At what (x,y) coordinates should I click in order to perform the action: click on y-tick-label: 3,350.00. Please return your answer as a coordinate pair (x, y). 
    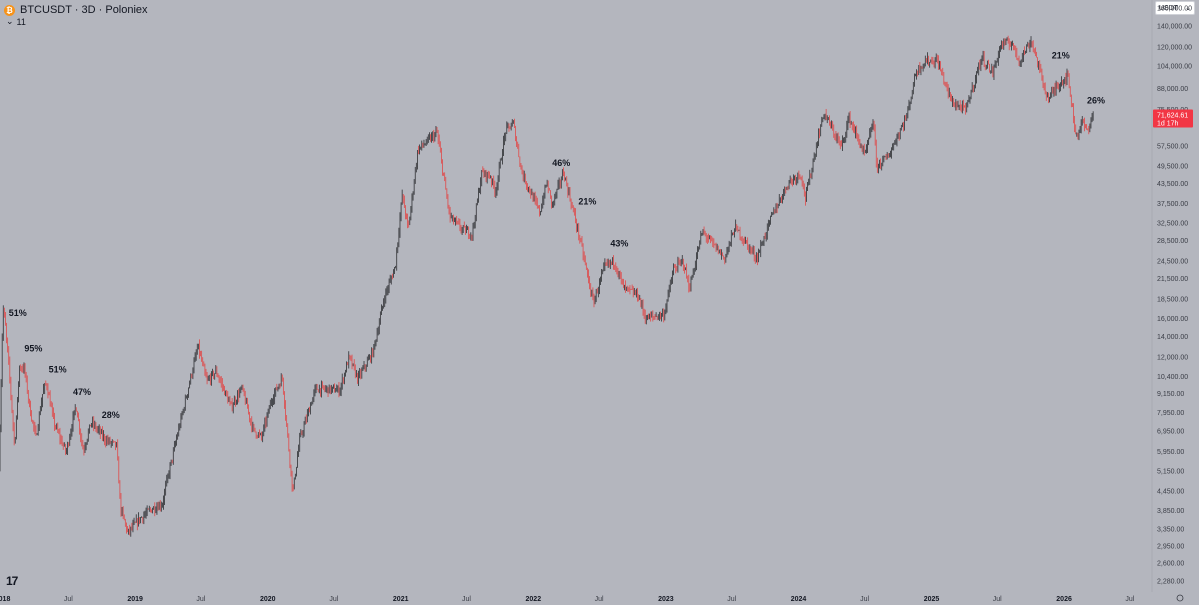
    Looking at the image, I should click on (1170, 530).